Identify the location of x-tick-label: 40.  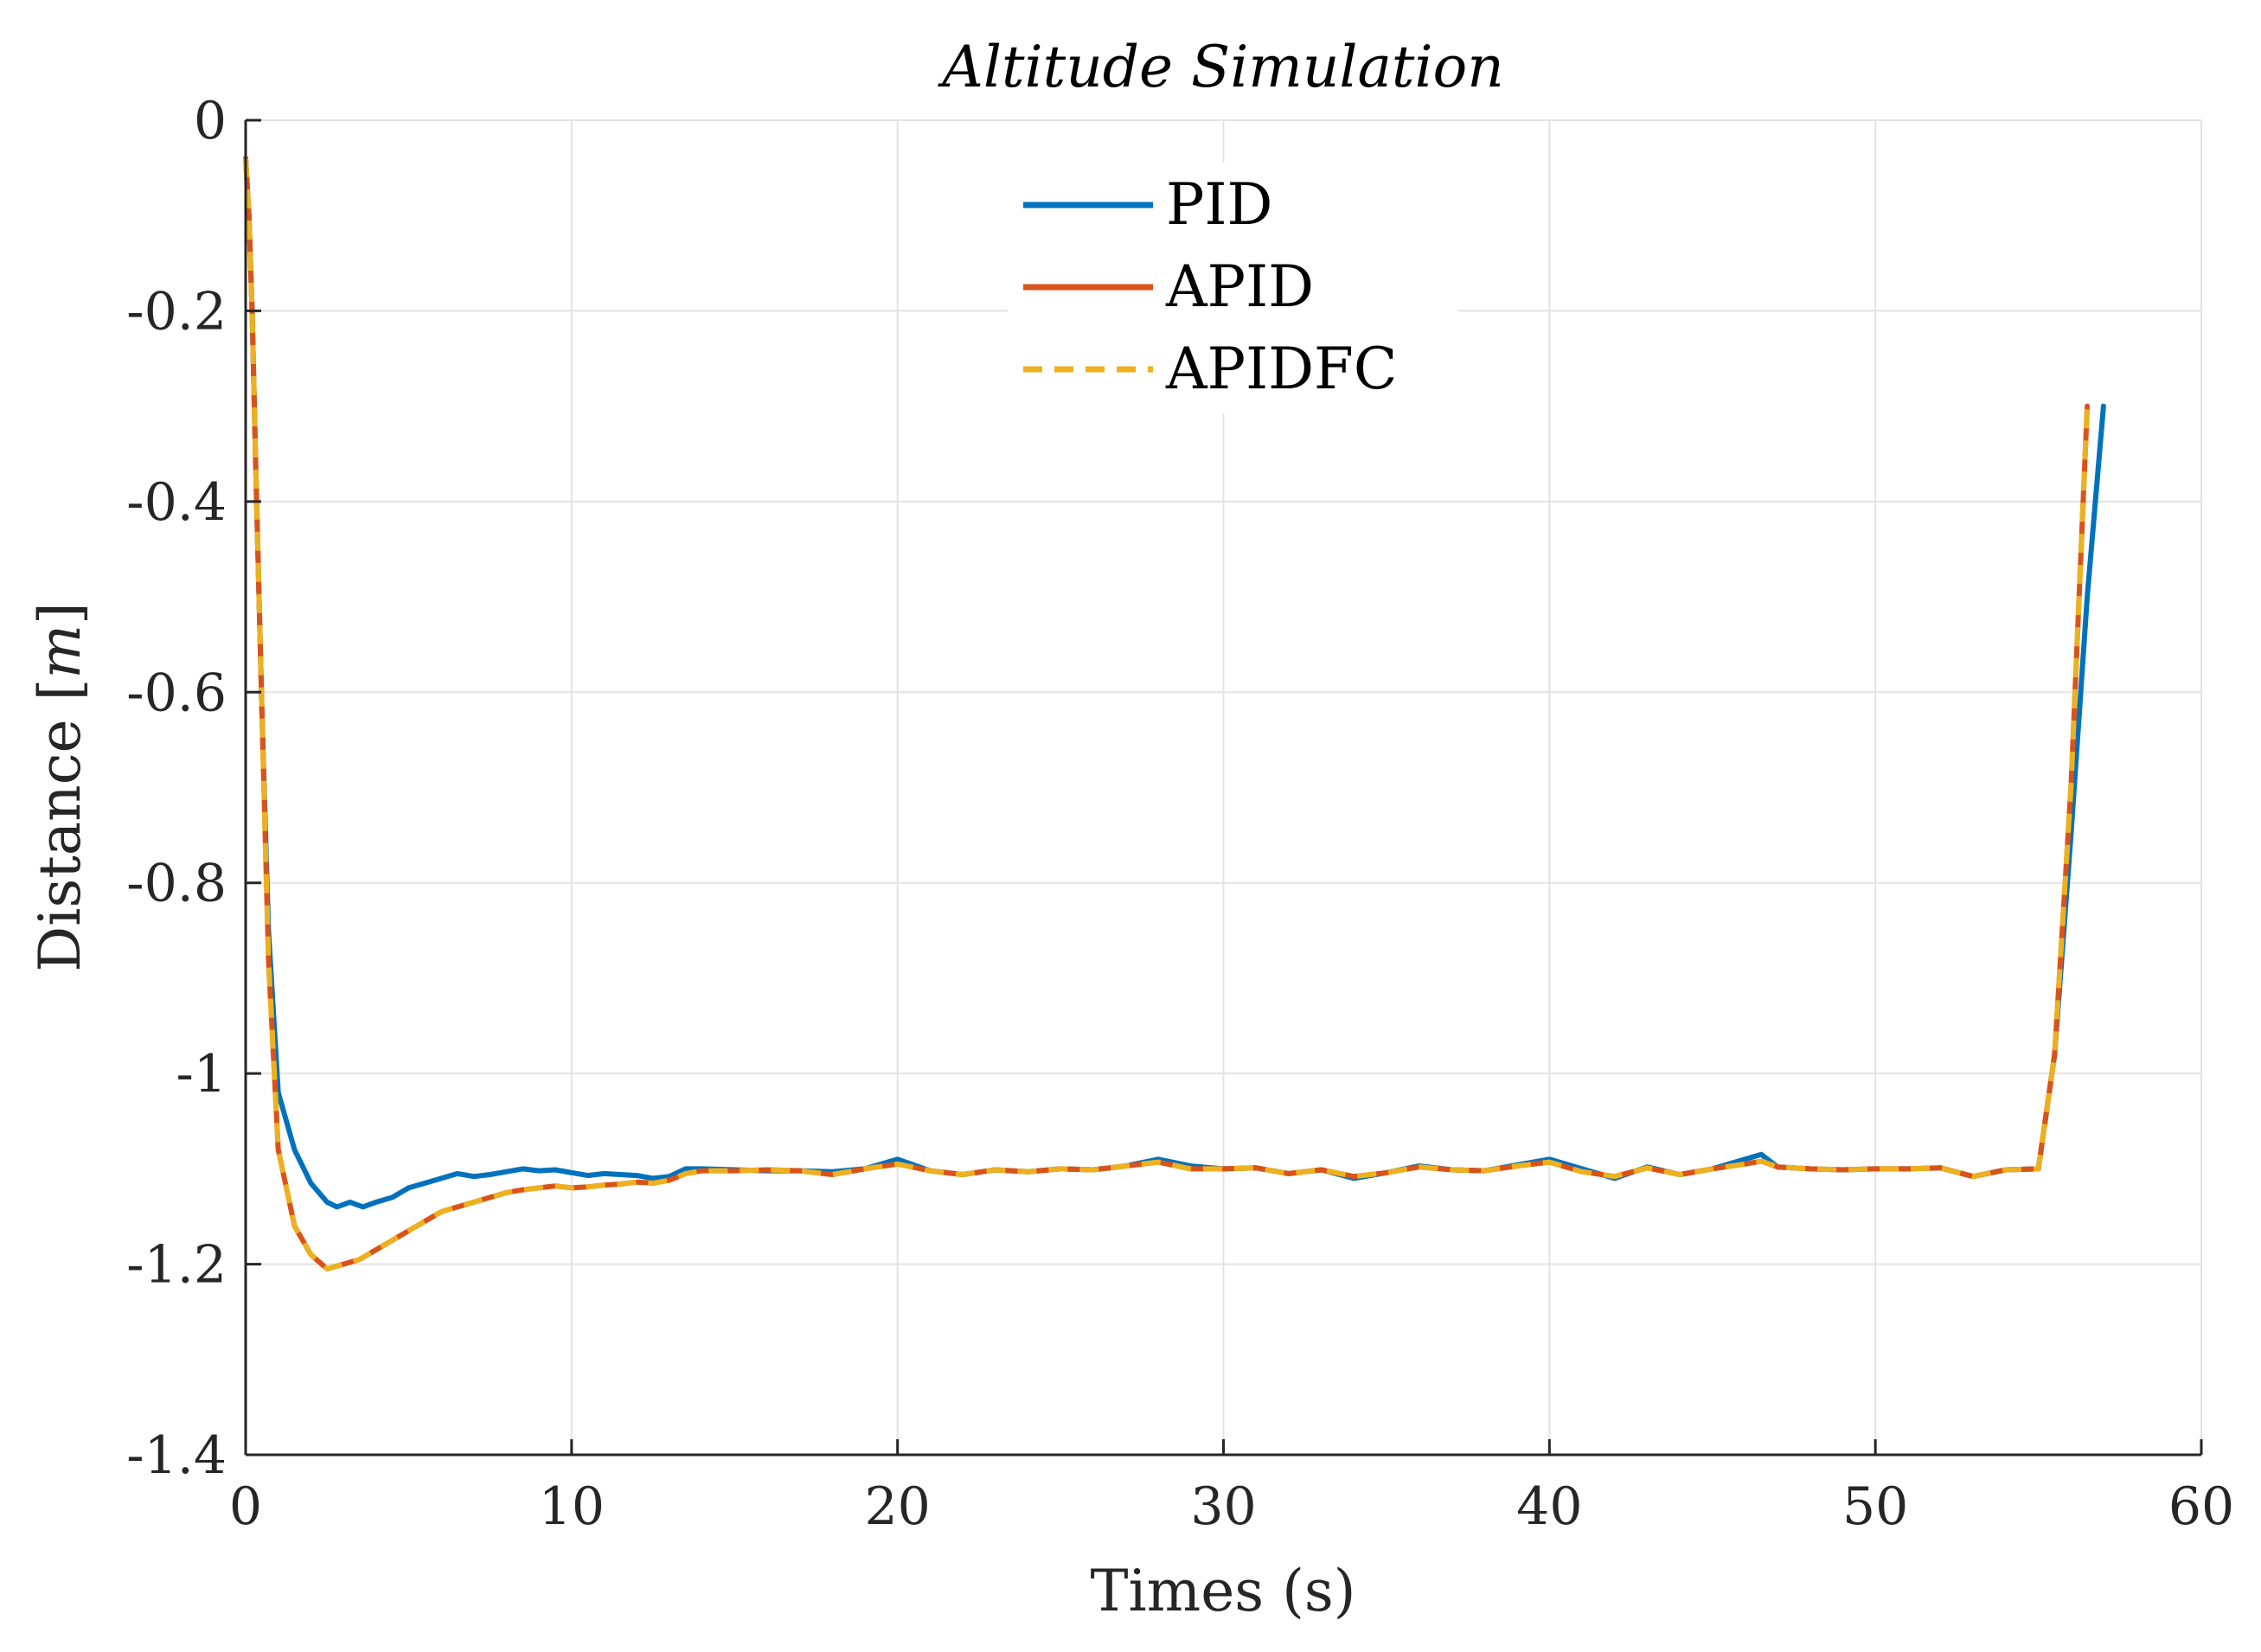
(1549, 1506).